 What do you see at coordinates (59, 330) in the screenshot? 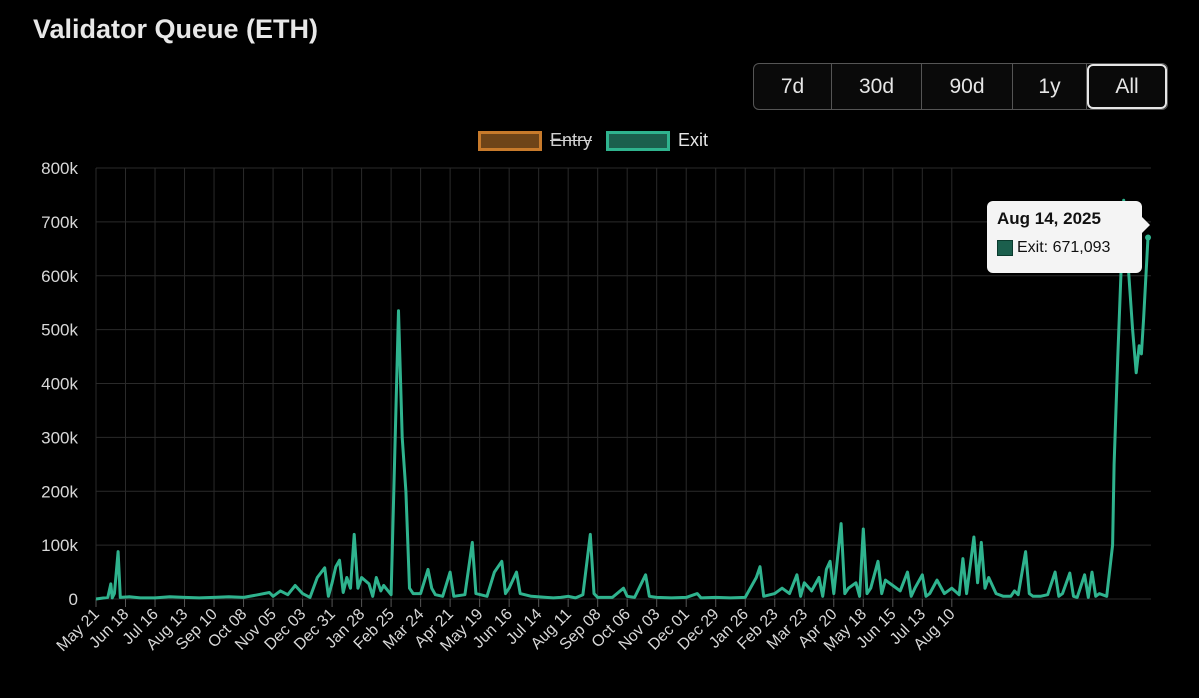
I see `y-tick-label: 500k` at bounding box center [59, 330].